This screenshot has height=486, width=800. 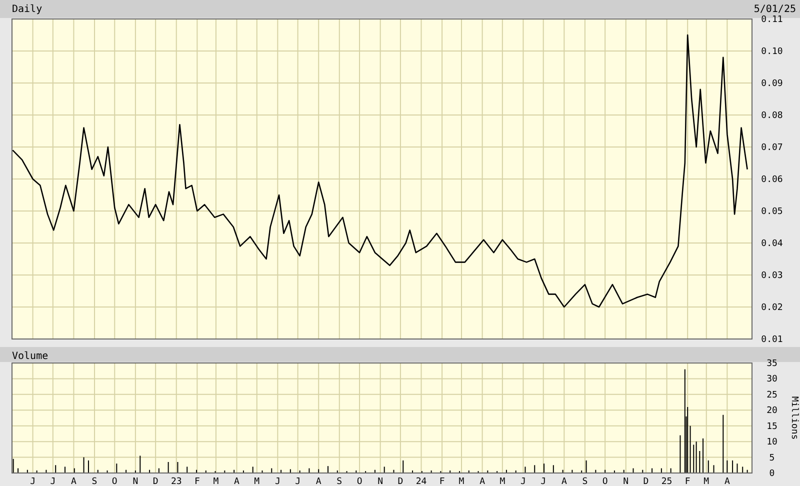 What do you see at coordinates (772, 180) in the screenshot?
I see `y-tick-label: 0.06` at bounding box center [772, 180].